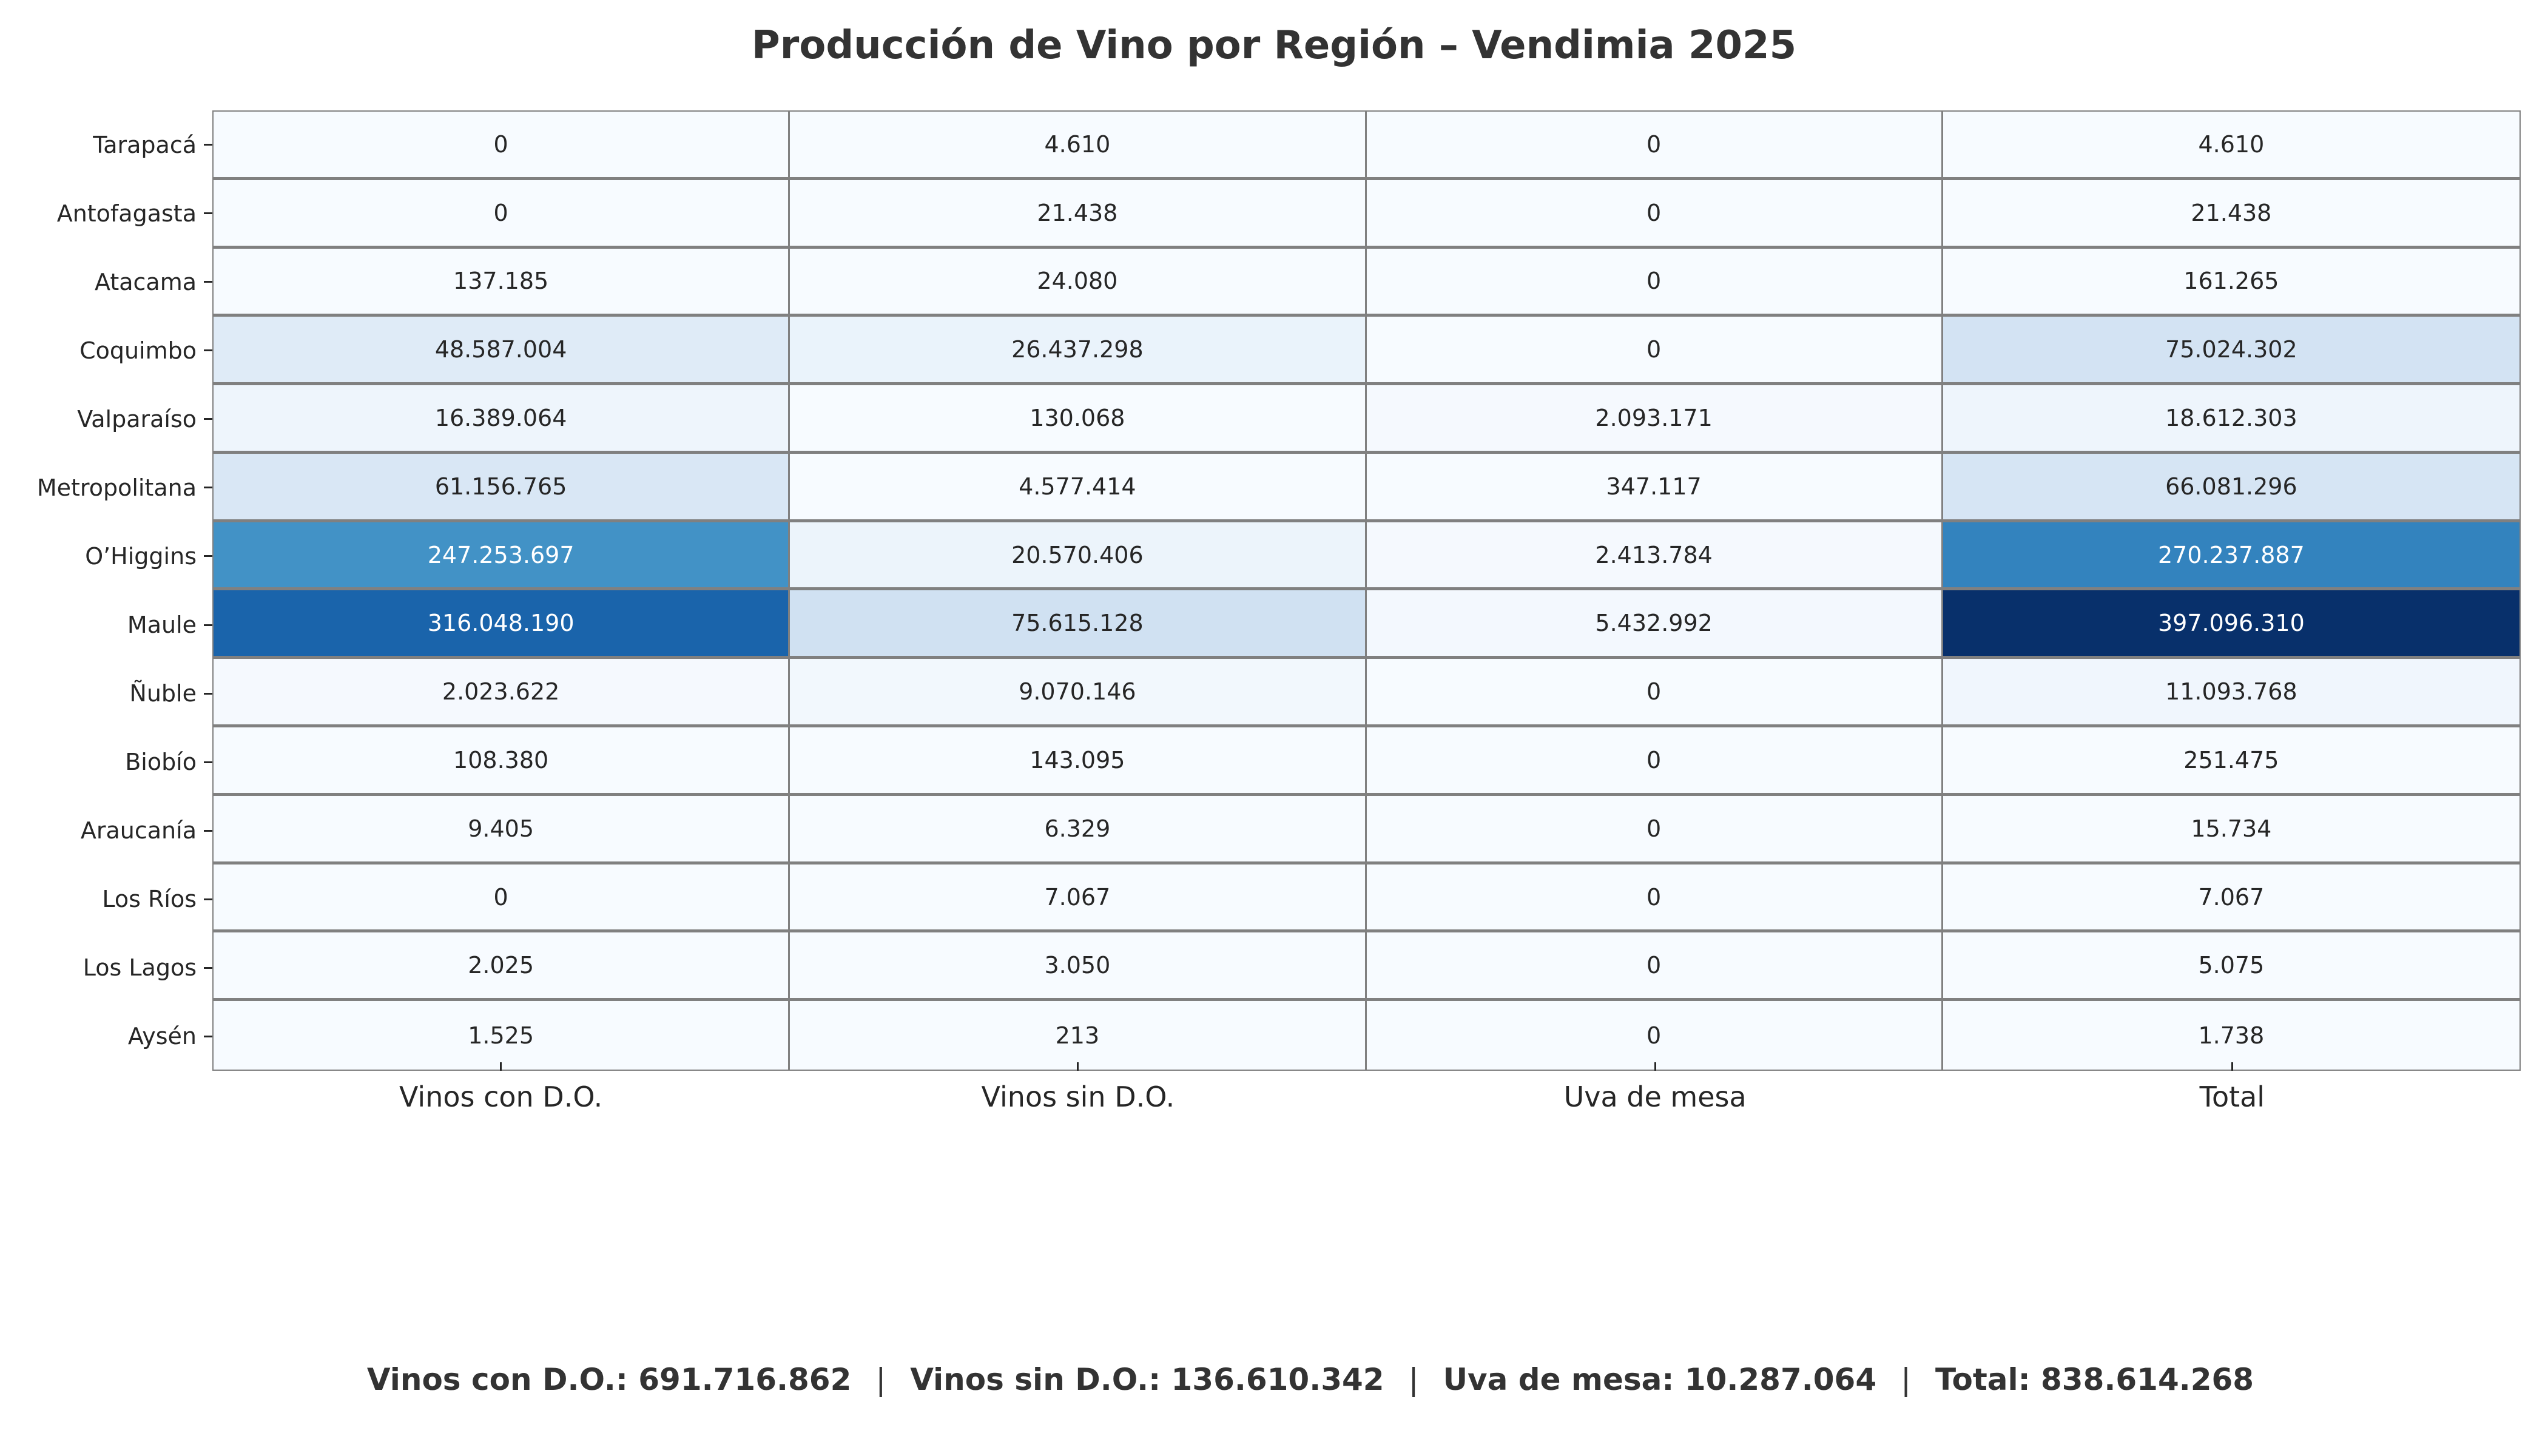 This screenshot has width=2548, height=1456. Describe the element at coordinates (2231, 967) in the screenshot. I see `heatmap-cell: 5.075` at that location.